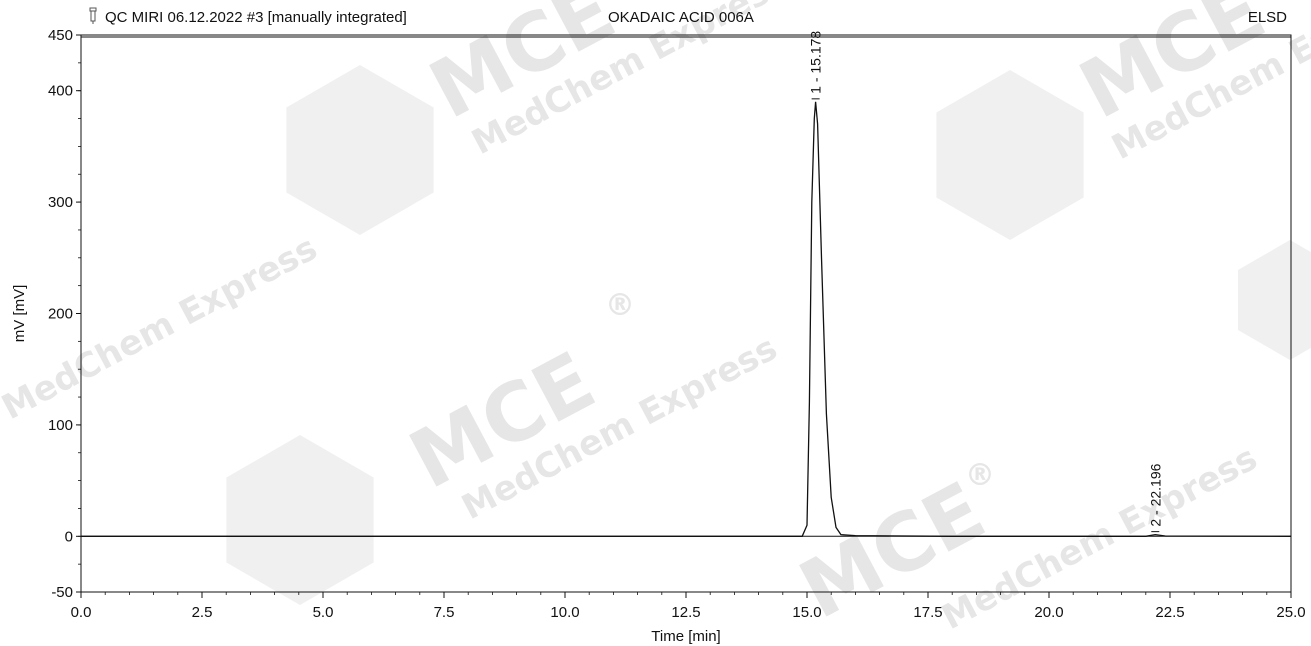 This screenshot has width=1311, height=646. What do you see at coordinates (685, 612) in the screenshot?
I see `x-tick-label: 12.5` at bounding box center [685, 612].